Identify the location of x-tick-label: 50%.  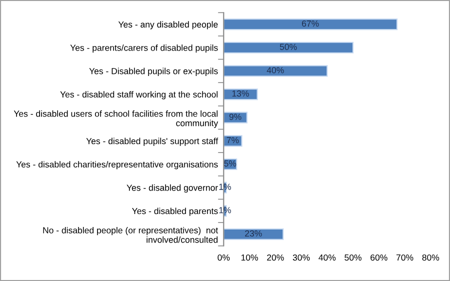
(353, 257).